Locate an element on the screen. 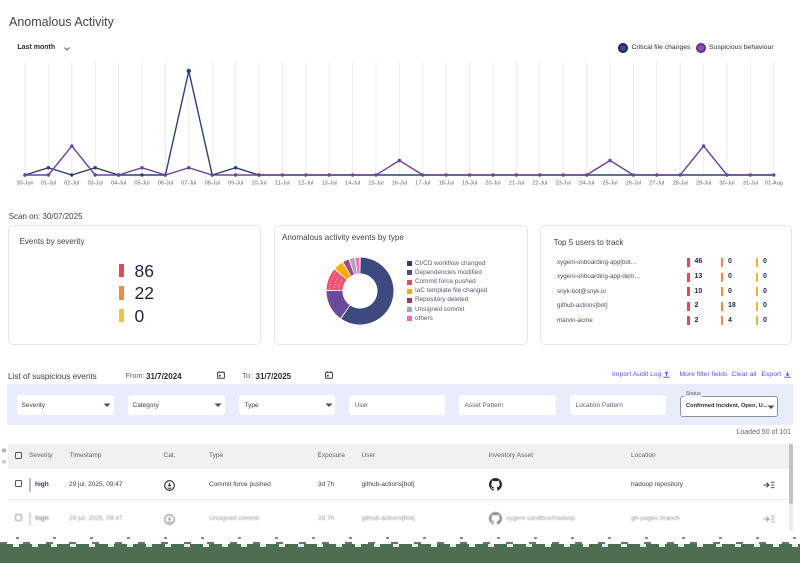  svg-text: 23-Jul is located at coordinates (563, 184).